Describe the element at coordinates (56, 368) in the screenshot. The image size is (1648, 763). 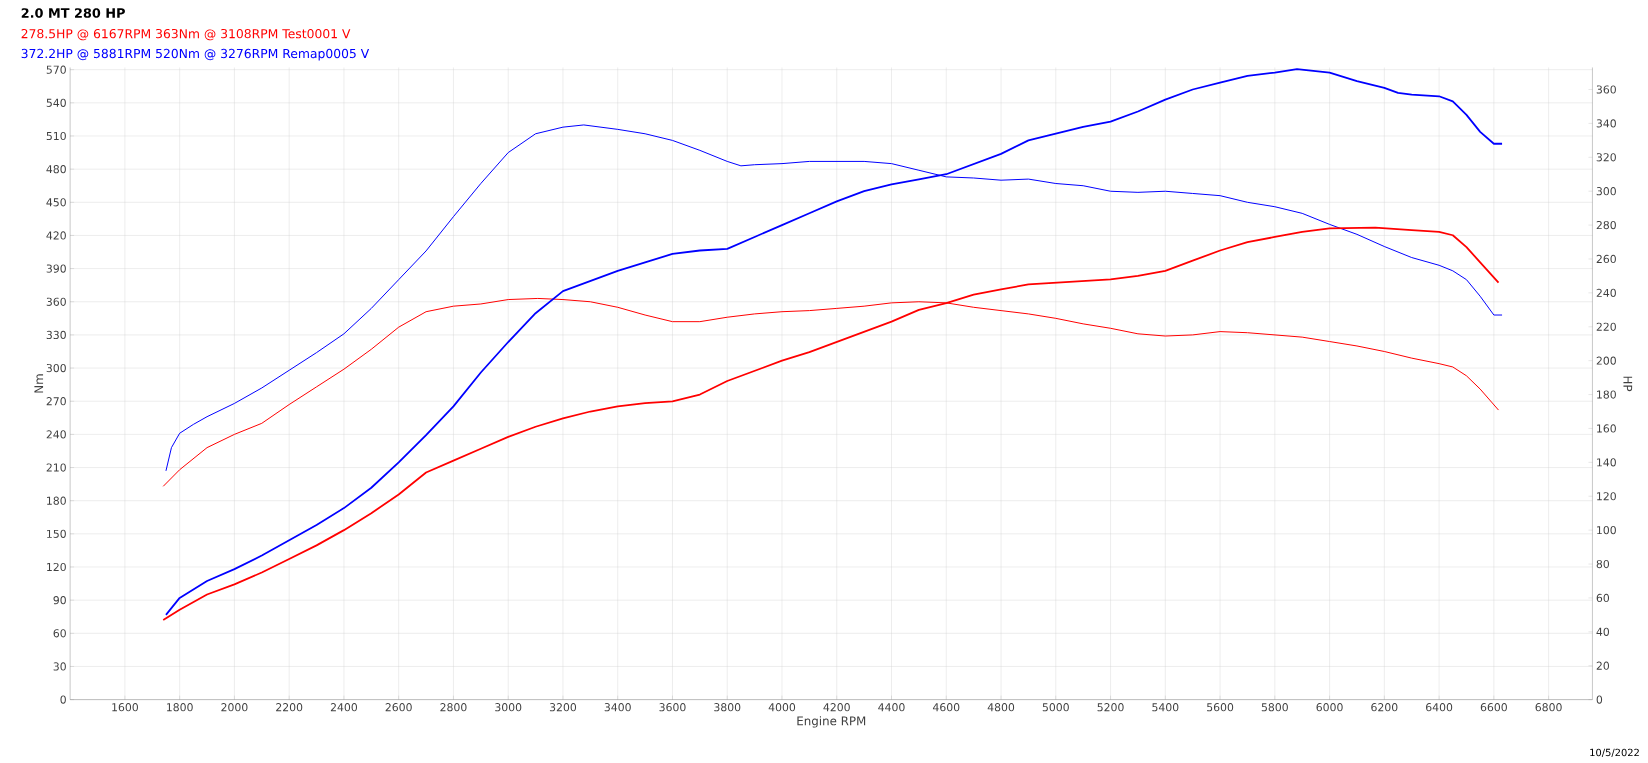
I see `y-tick-label: 300` at that location.